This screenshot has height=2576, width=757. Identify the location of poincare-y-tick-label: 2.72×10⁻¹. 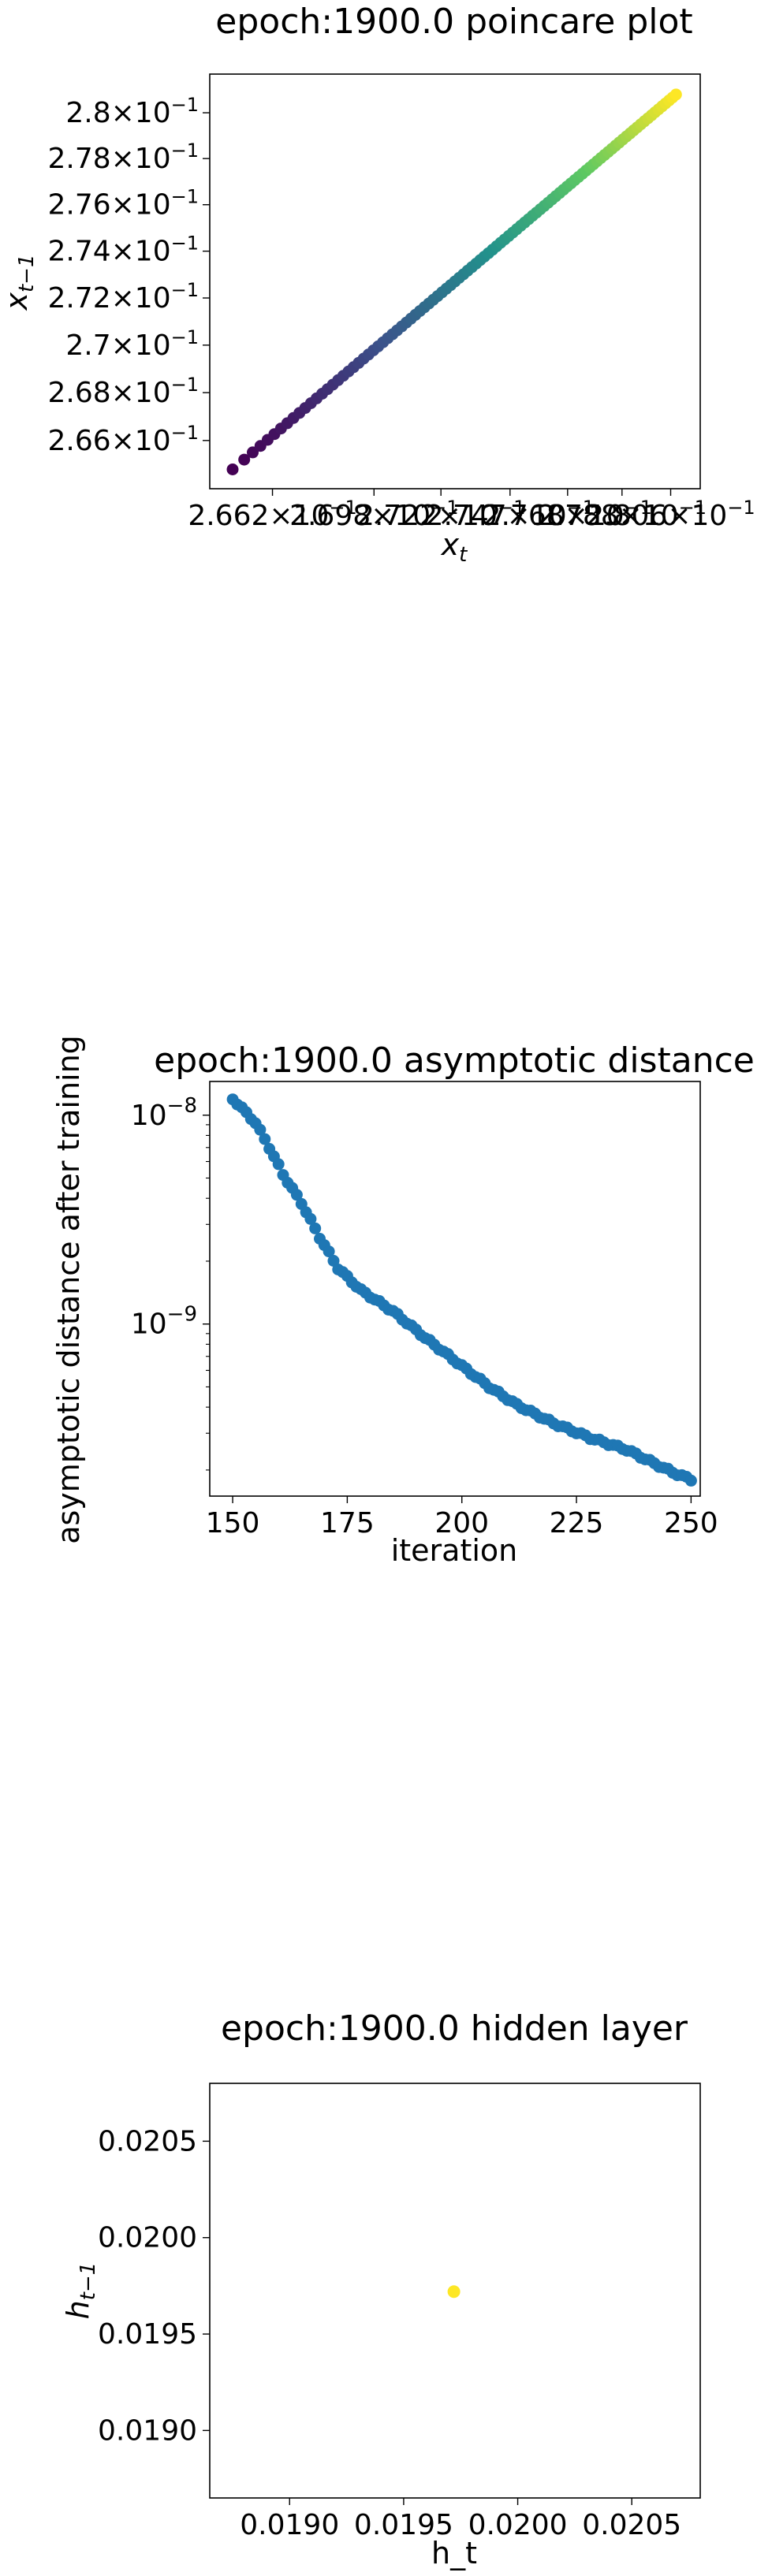
(123, 297).